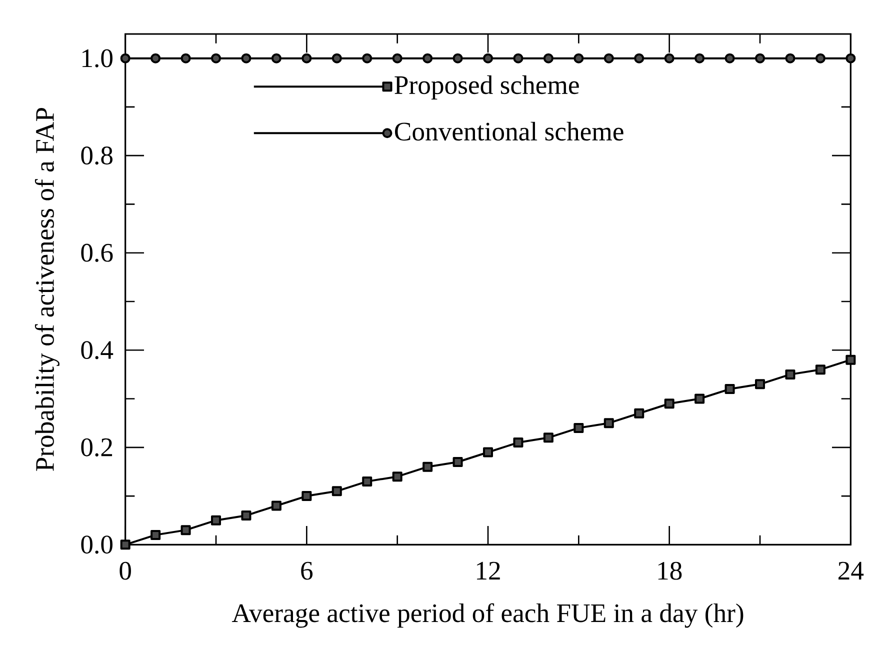 The image size is (876, 662). What do you see at coordinates (96, 447) in the screenshot?
I see `y-tick-label: 0.2` at bounding box center [96, 447].